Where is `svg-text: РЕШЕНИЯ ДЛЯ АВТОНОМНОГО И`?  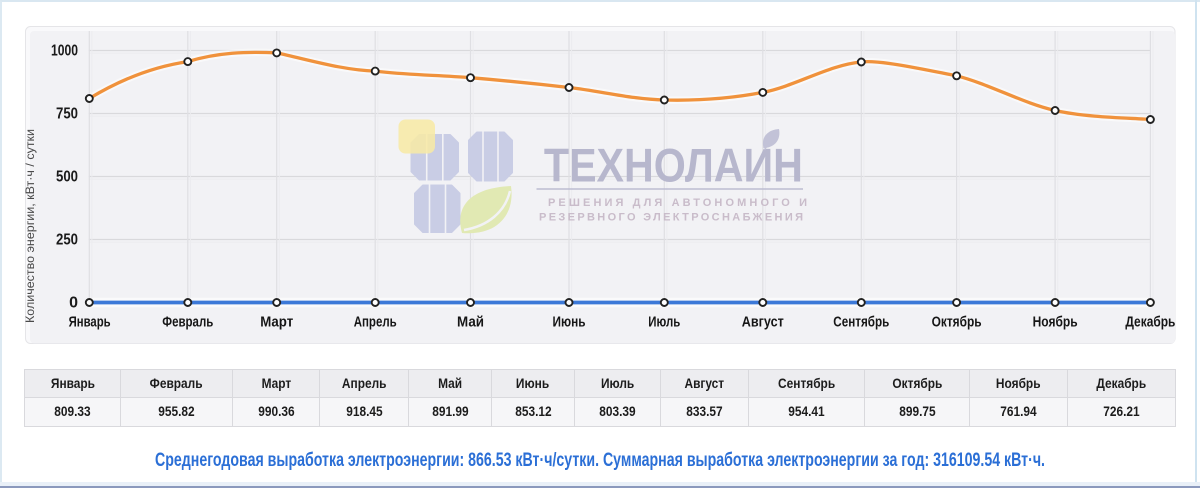 svg-text: РЕШЕНИЯ ДЛЯ АВТОНОМНОГО И is located at coordinates (677, 203).